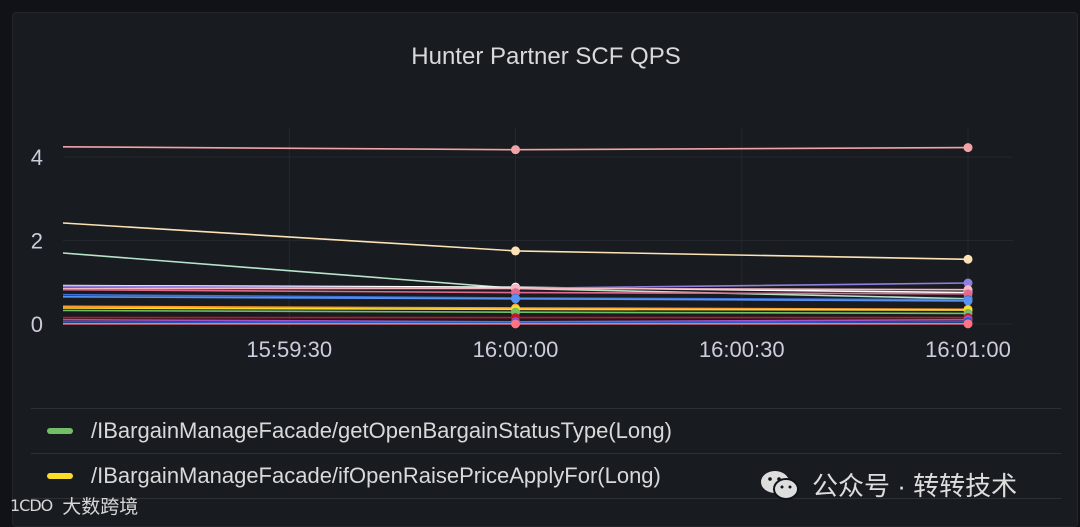 The image size is (1080, 527). Describe the element at coordinates (100, 507) in the screenshot. I see `watermark-text: 大数跨境` at that location.